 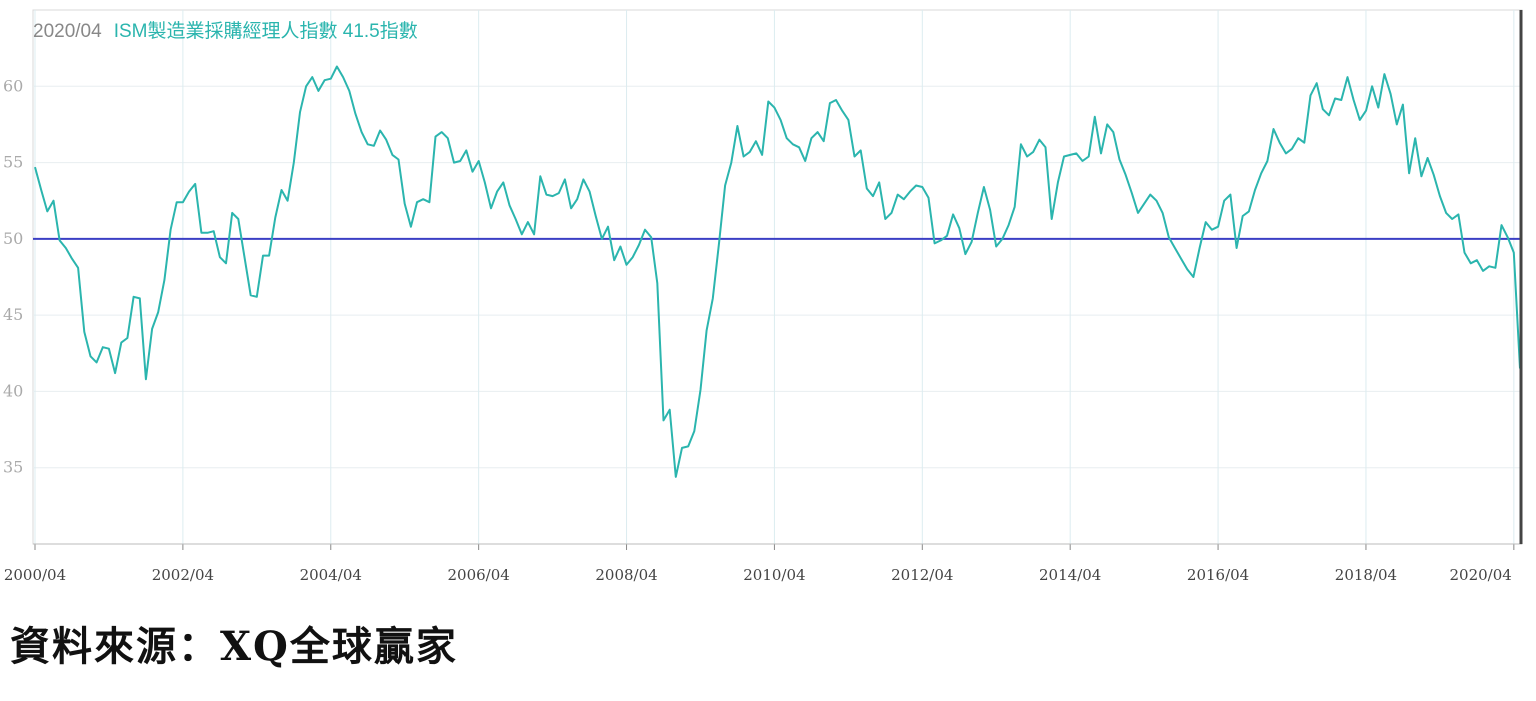 What do you see at coordinates (35, 575) in the screenshot?
I see `x-tick-label: 2000/04` at bounding box center [35, 575].